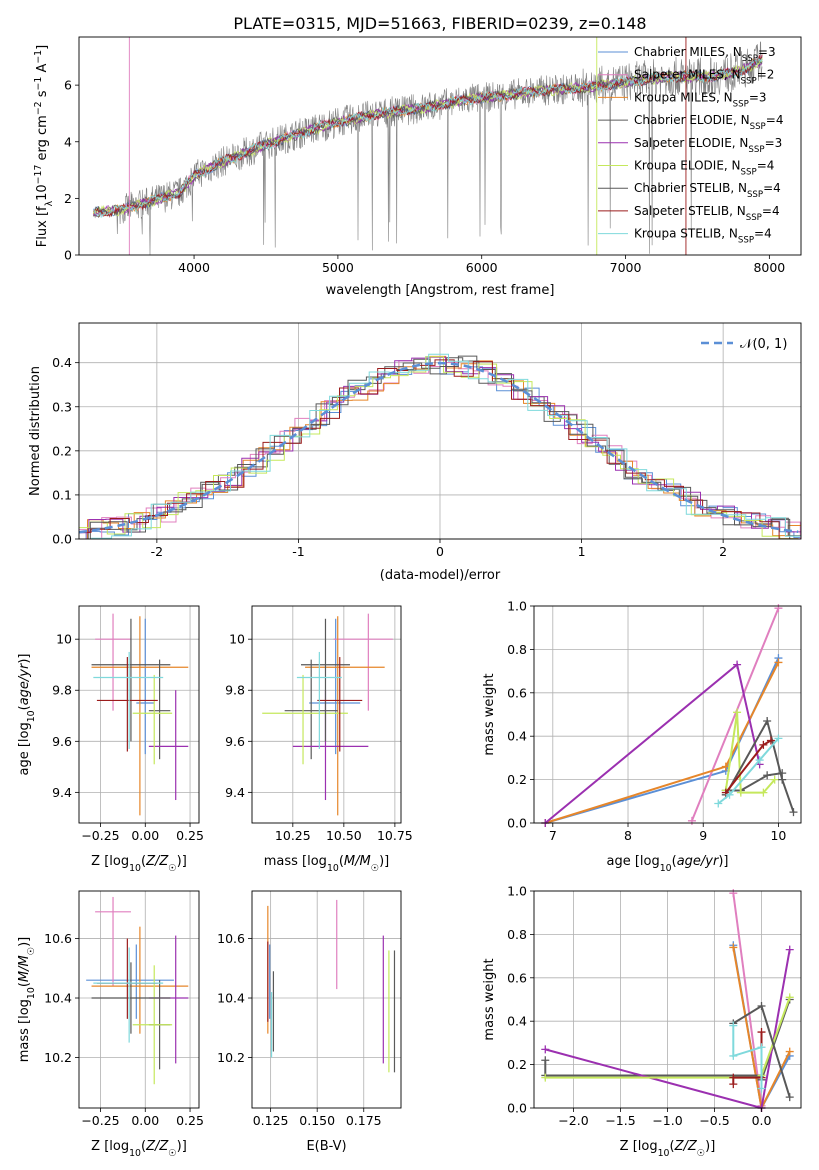 The height and width of the screenshot is (1170, 819). What do you see at coordinates (35, 431) in the screenshot?
I see `y-axis-label: Normed distribution` at bounding box center [35, 431].